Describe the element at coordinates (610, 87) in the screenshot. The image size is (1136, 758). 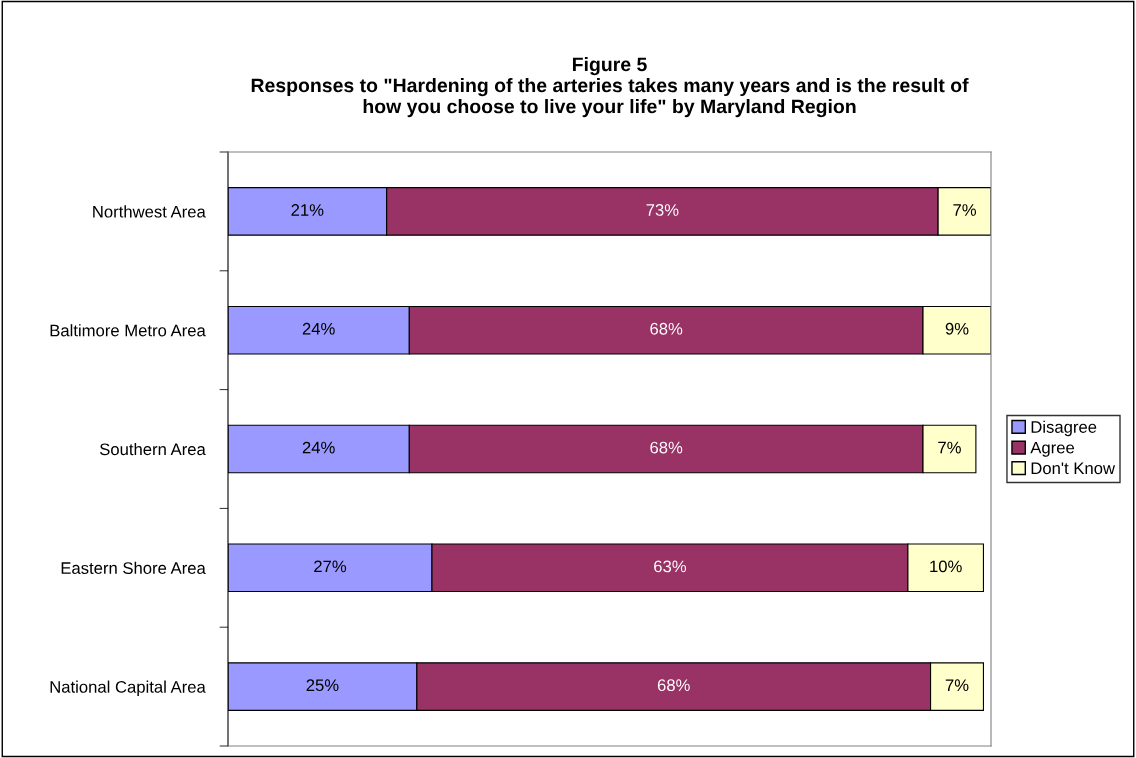
I see `chart-title: Figure 5 Responses to "Hardening of the arteries takes many years and is the result of how you choose to live your life" by Maryland Region` at that location.